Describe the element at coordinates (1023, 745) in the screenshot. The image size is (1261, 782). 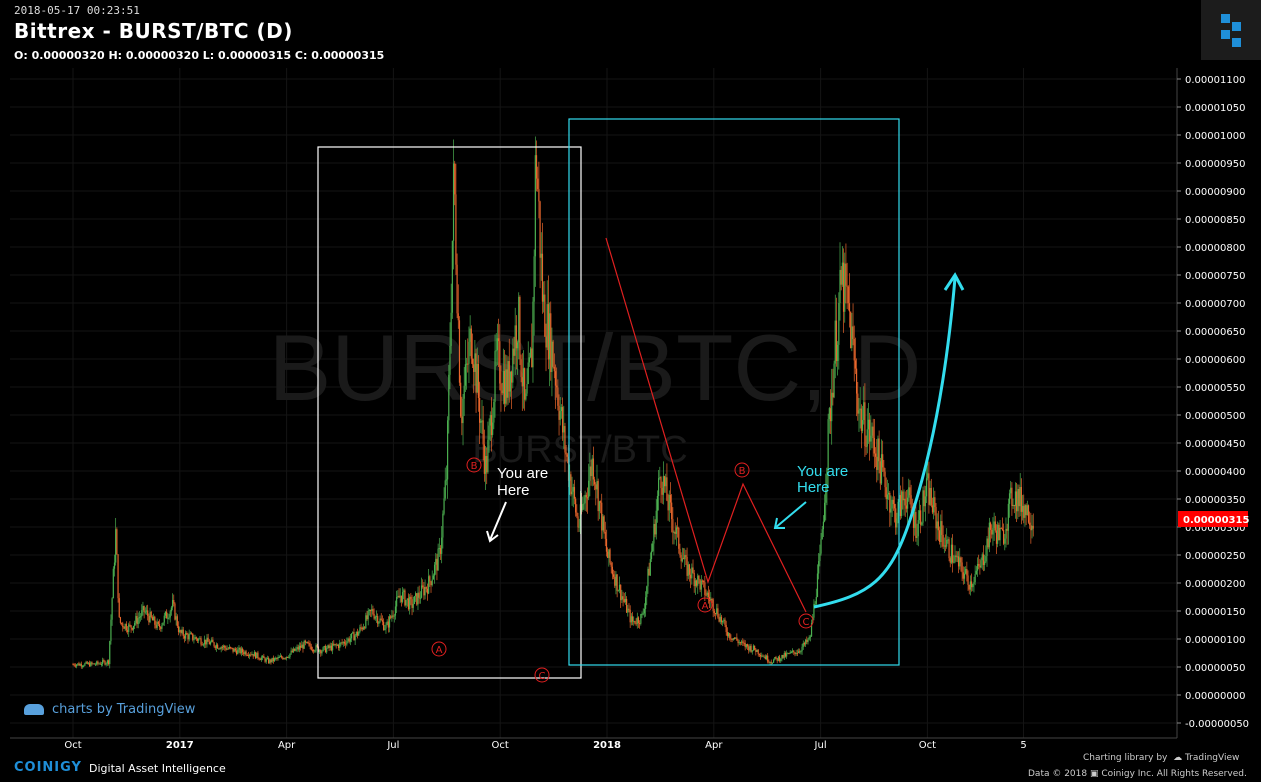
I see `x-tick-label: 5` at that location.